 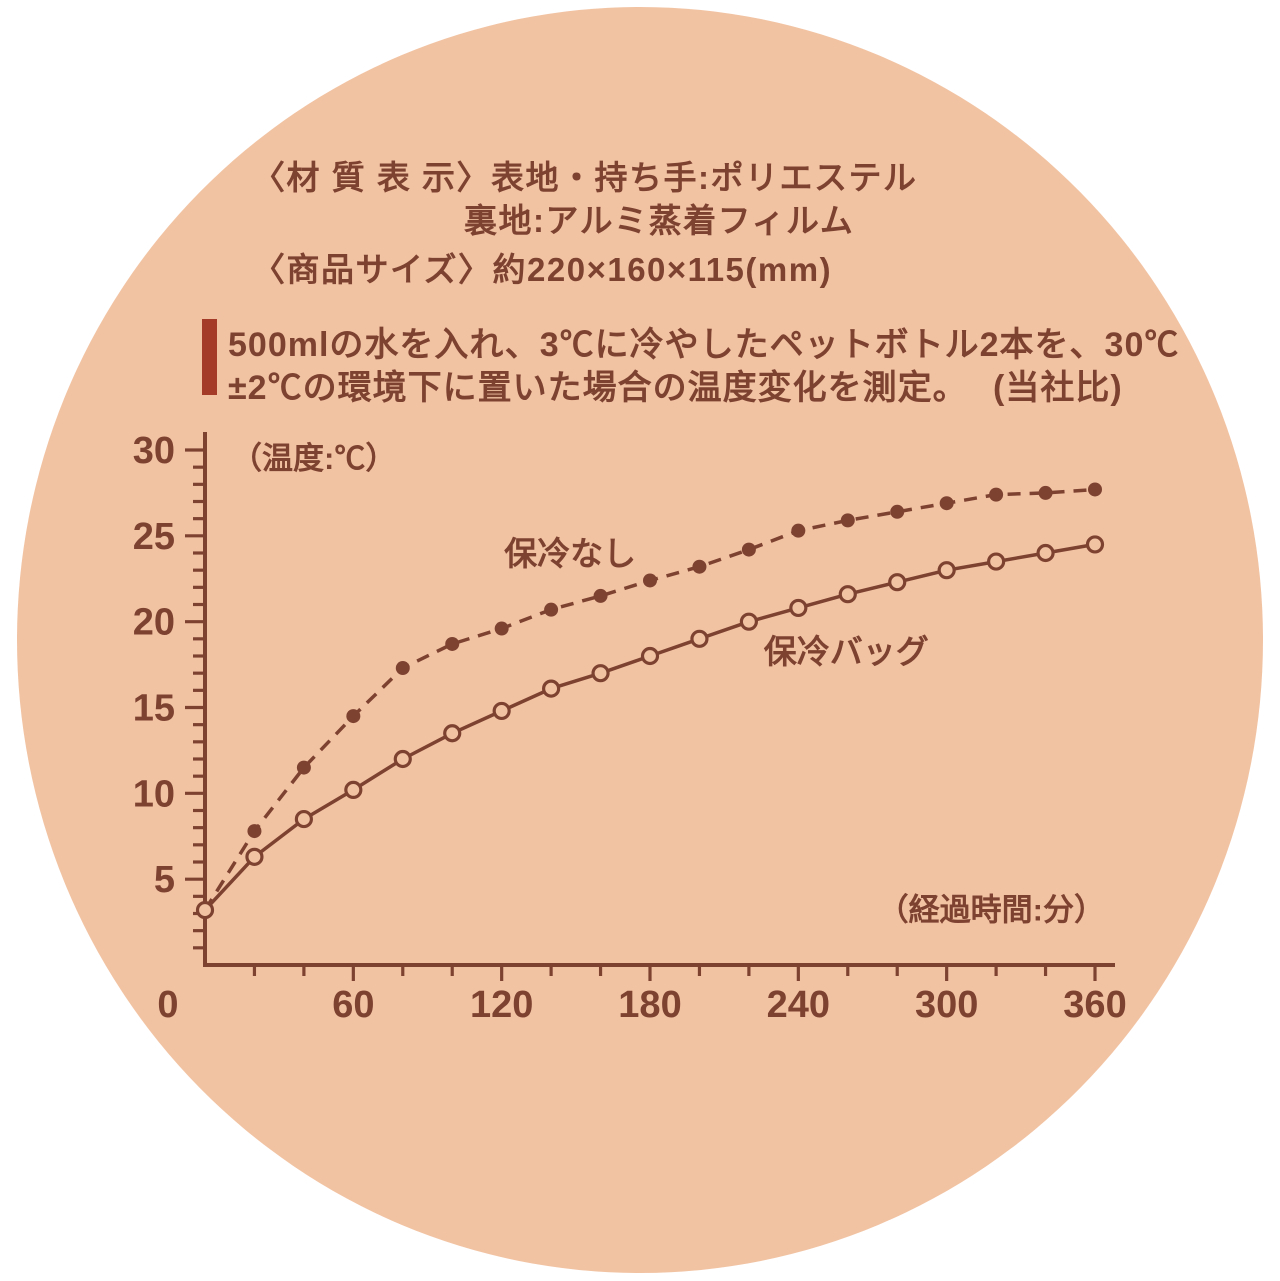 What do you see at coordinates (946, 1005) in the screenshot?
I see `svg-text: 300` at bounding box center [946, 1005].